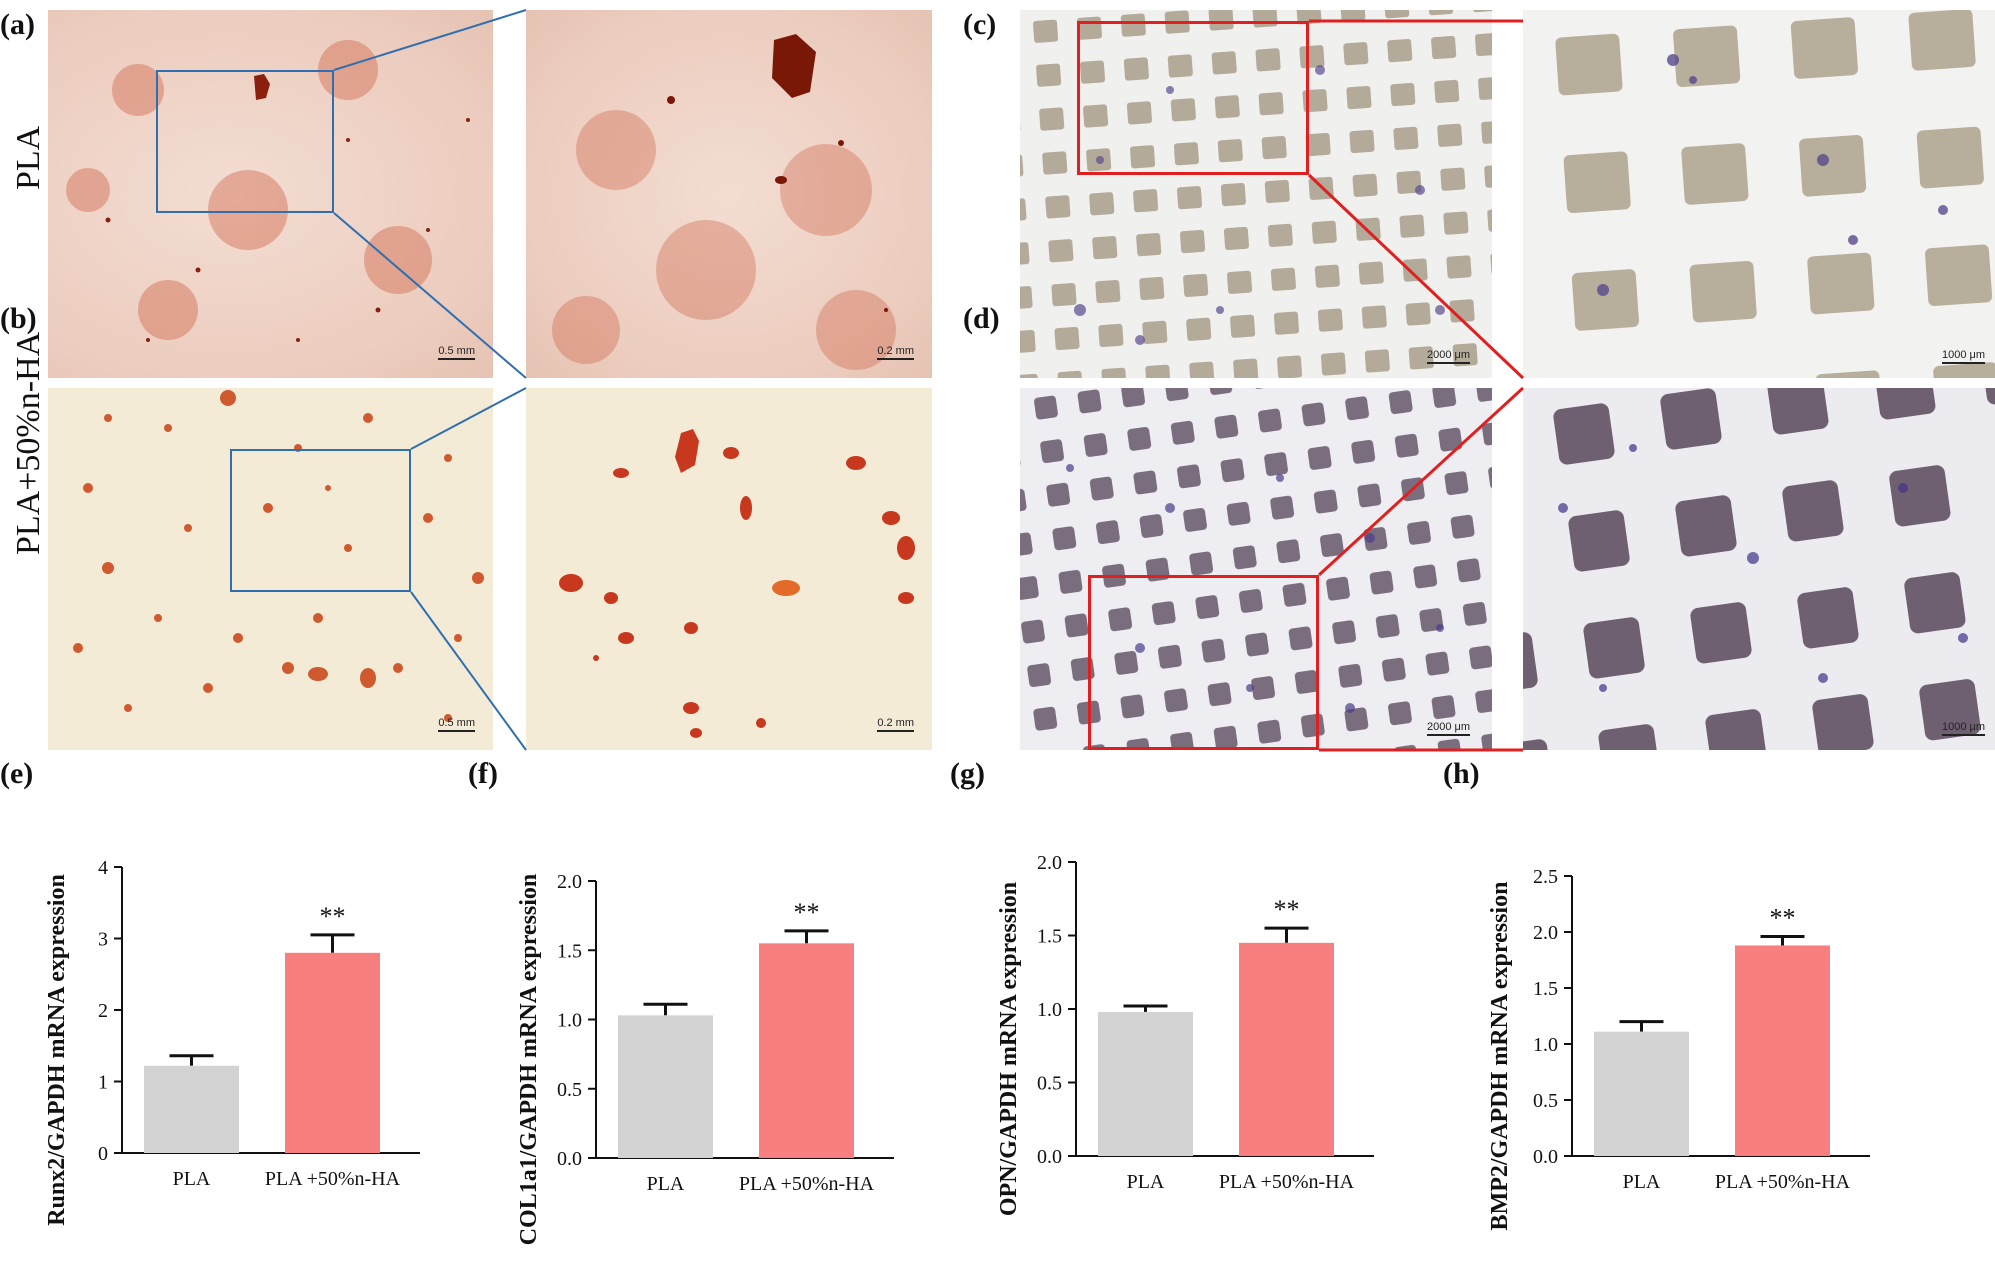  Describe the element at coordinates (1963, 356) in the screenshot. I see `scale-bar-c-right: 1000 μm` at that location.